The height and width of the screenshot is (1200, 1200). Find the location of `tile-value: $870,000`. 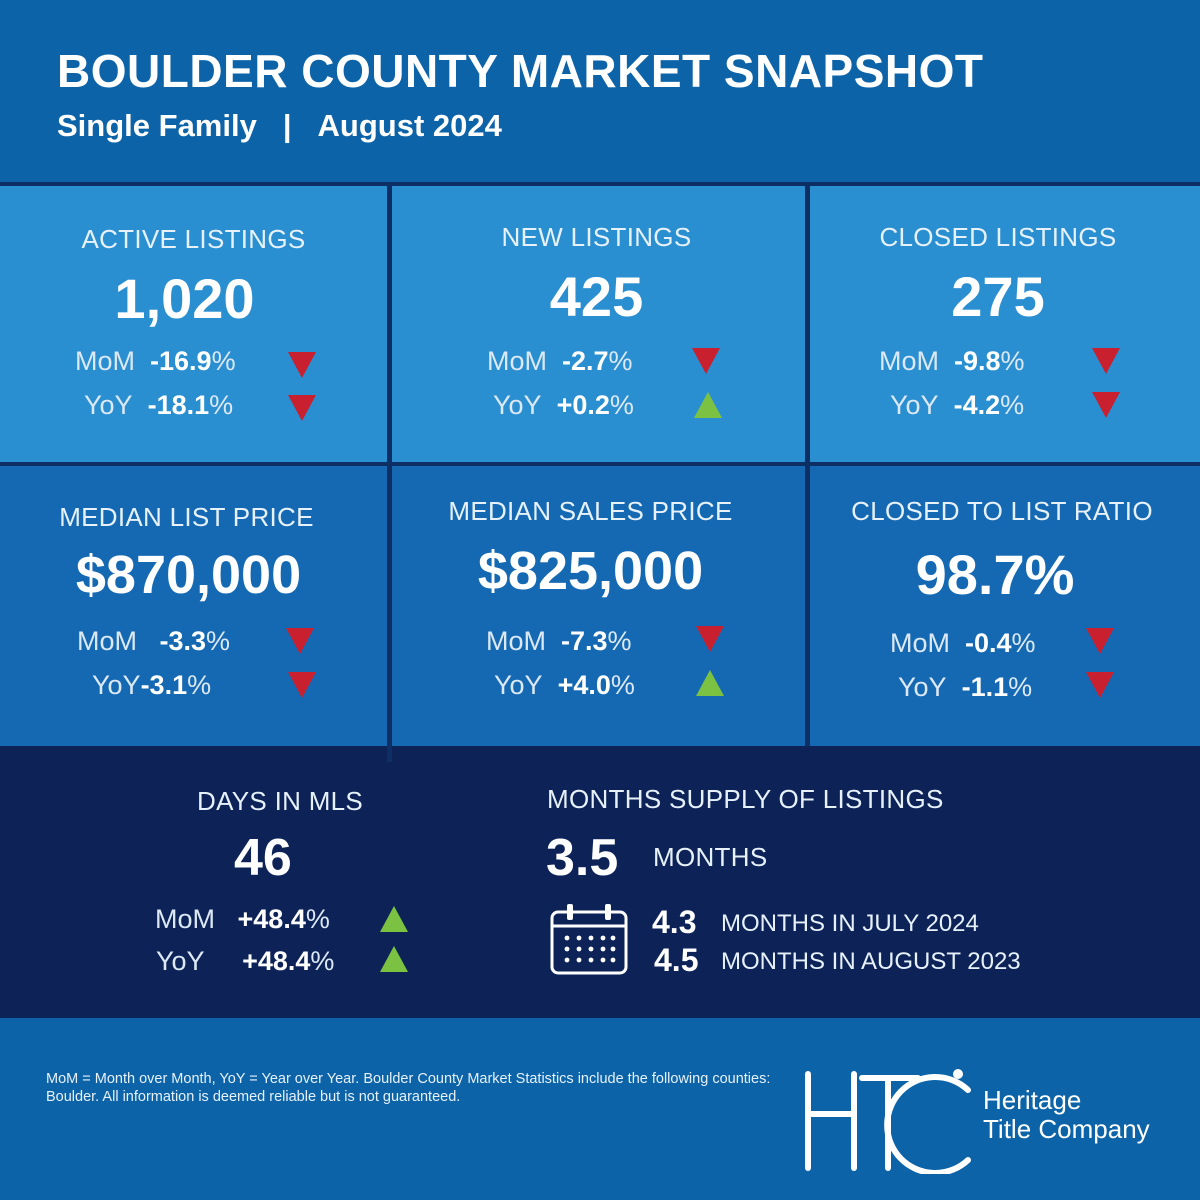

tile-value: $870,000 is located at coordinates (188, 575).